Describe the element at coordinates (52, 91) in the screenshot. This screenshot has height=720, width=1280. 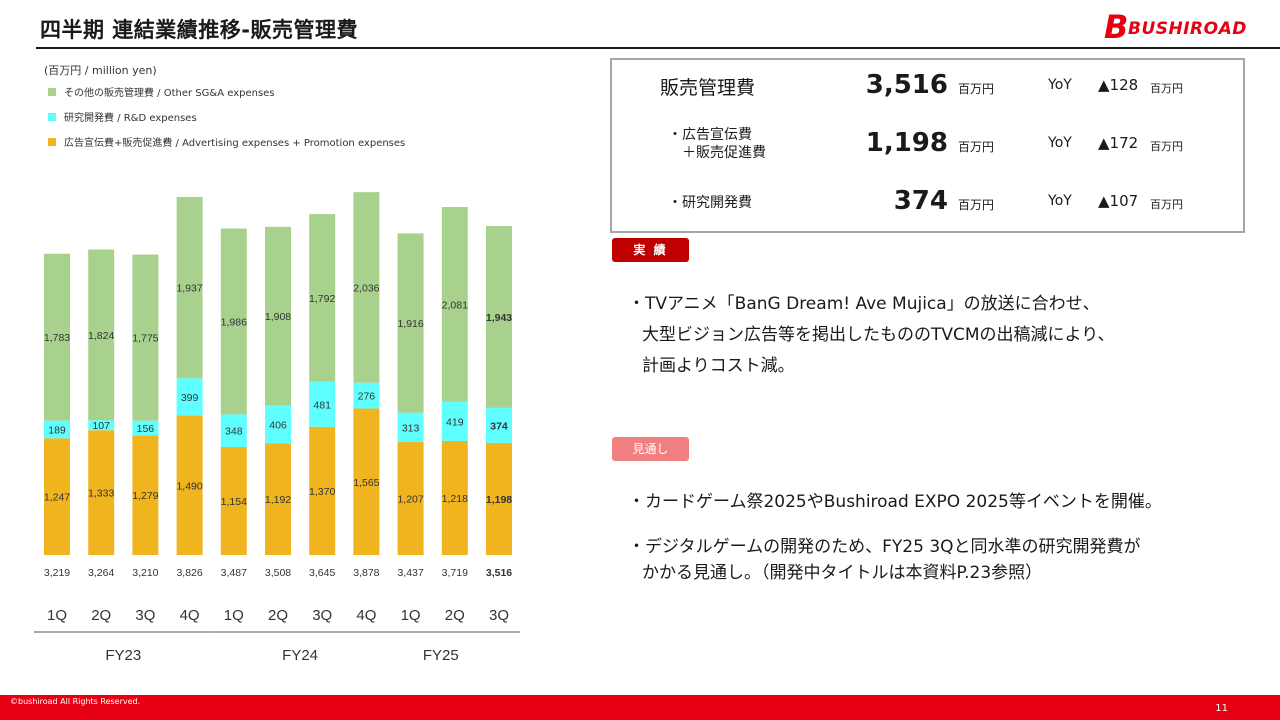
I see `legend-swatch-other-sga` at that location.